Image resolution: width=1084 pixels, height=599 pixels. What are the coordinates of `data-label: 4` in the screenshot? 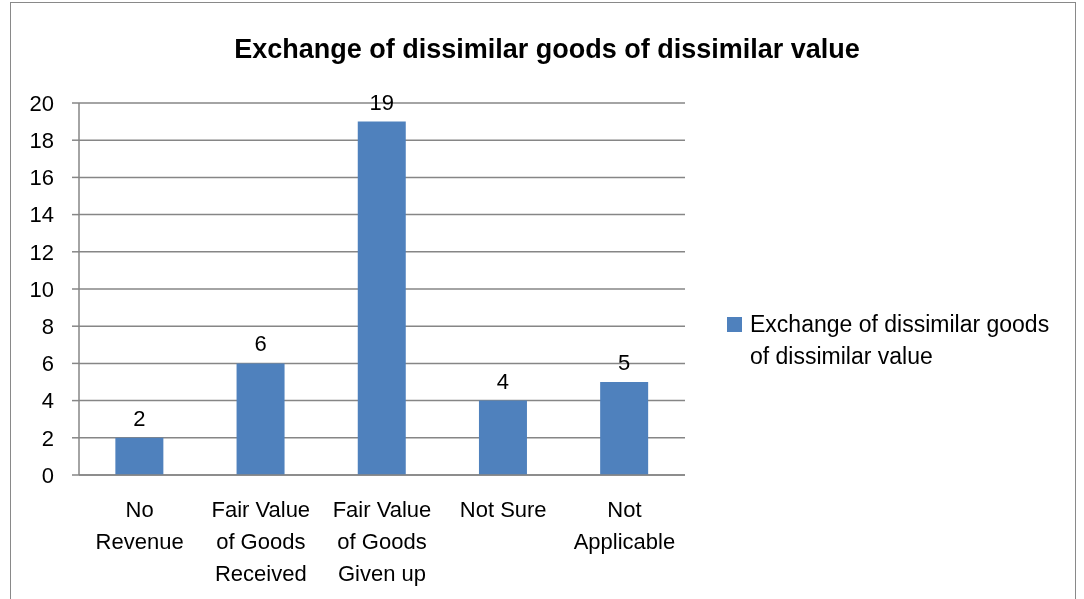 It's located at (503, 381).